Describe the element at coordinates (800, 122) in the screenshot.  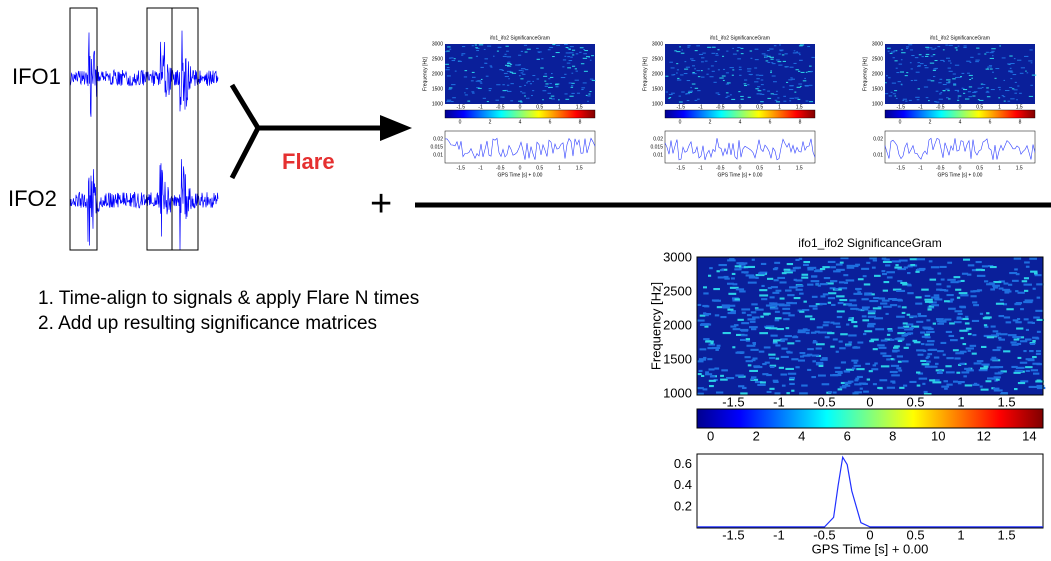
I see `colorbar-tick-label: 8` at that location.